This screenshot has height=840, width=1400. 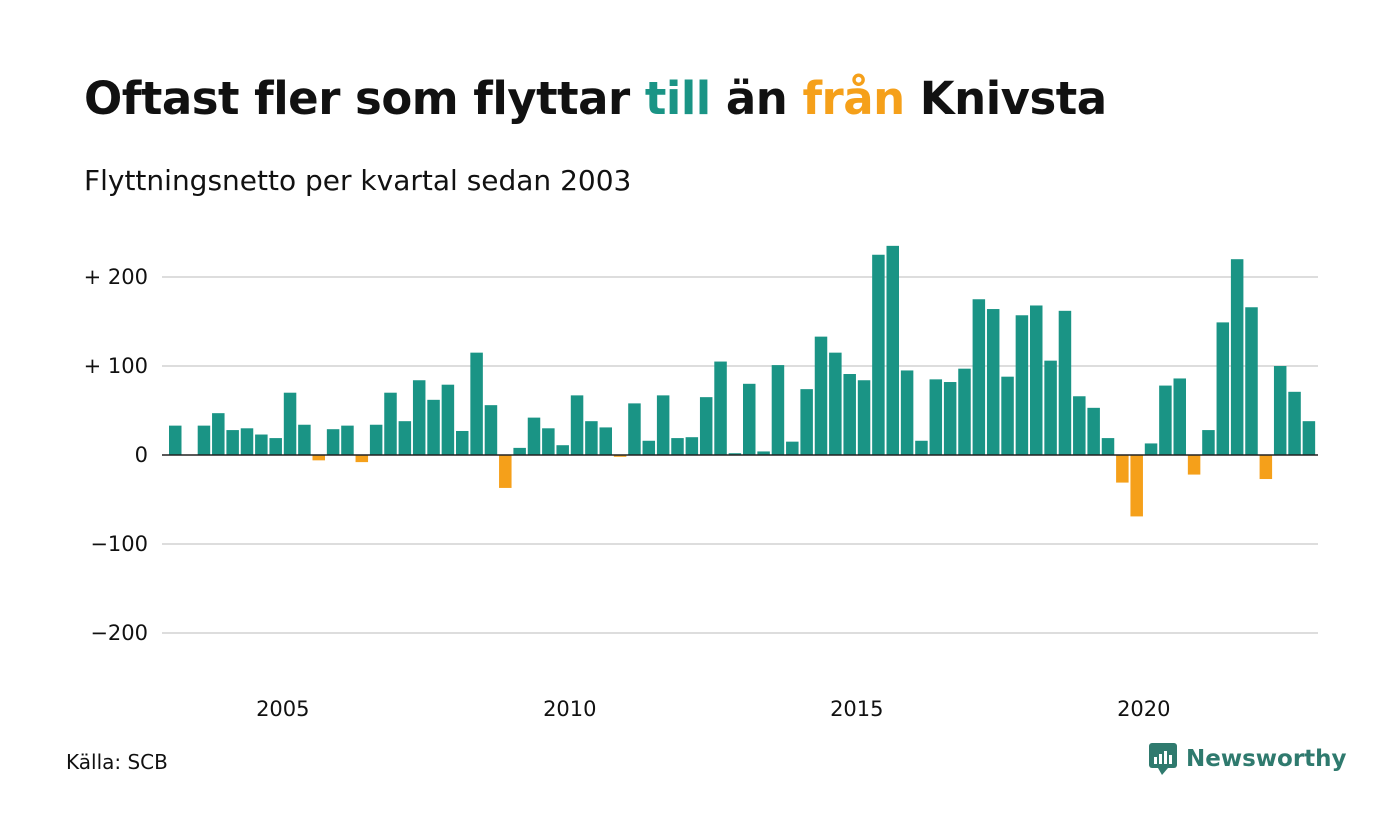 I want to click on title-keyword-fran: från, so click(x=853, y=98).